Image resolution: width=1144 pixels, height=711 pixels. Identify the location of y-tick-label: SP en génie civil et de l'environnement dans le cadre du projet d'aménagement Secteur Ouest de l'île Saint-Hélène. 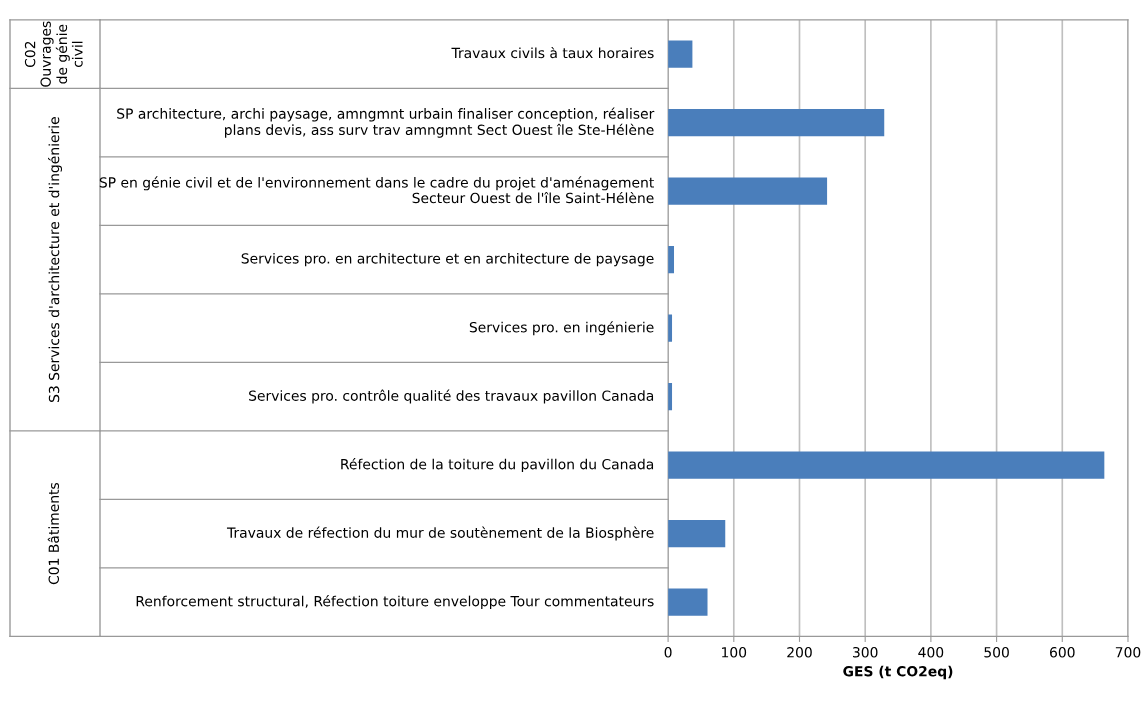
(376, 190).